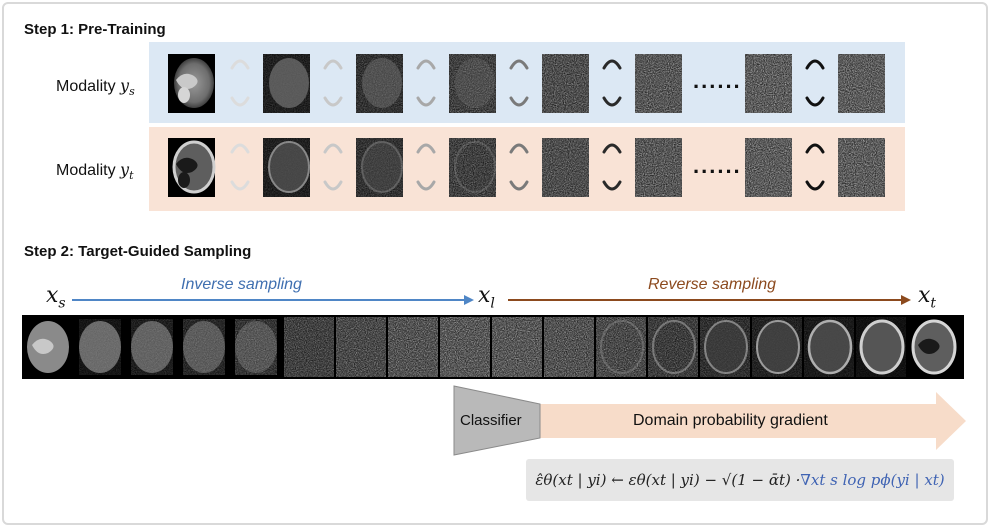 This screenshot has width=990, height=527. Describe the element at coordinates (131, 176) in the screenshot. I see `modality-sub: t` at that location.